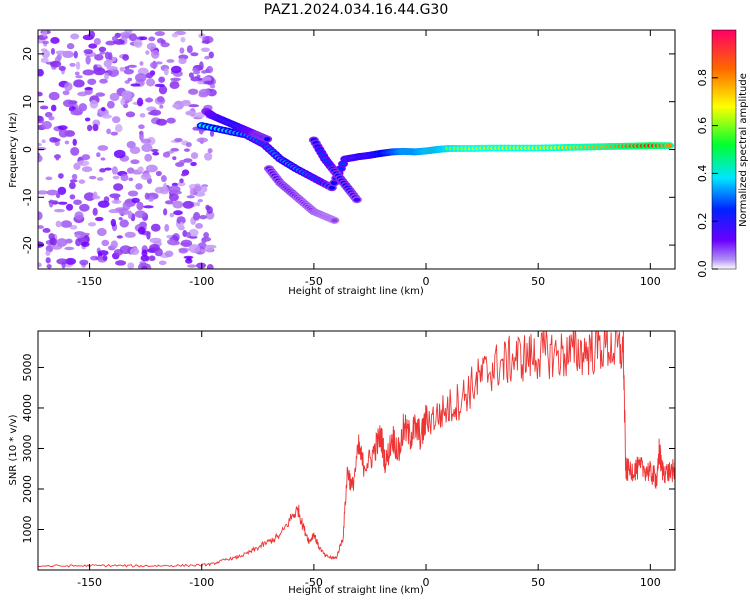 The height and width of the screenshot is (600, 750). Describe the element at coordinates (538, 582) in the screenshot. I see `x-tick-label: 50` at that location.